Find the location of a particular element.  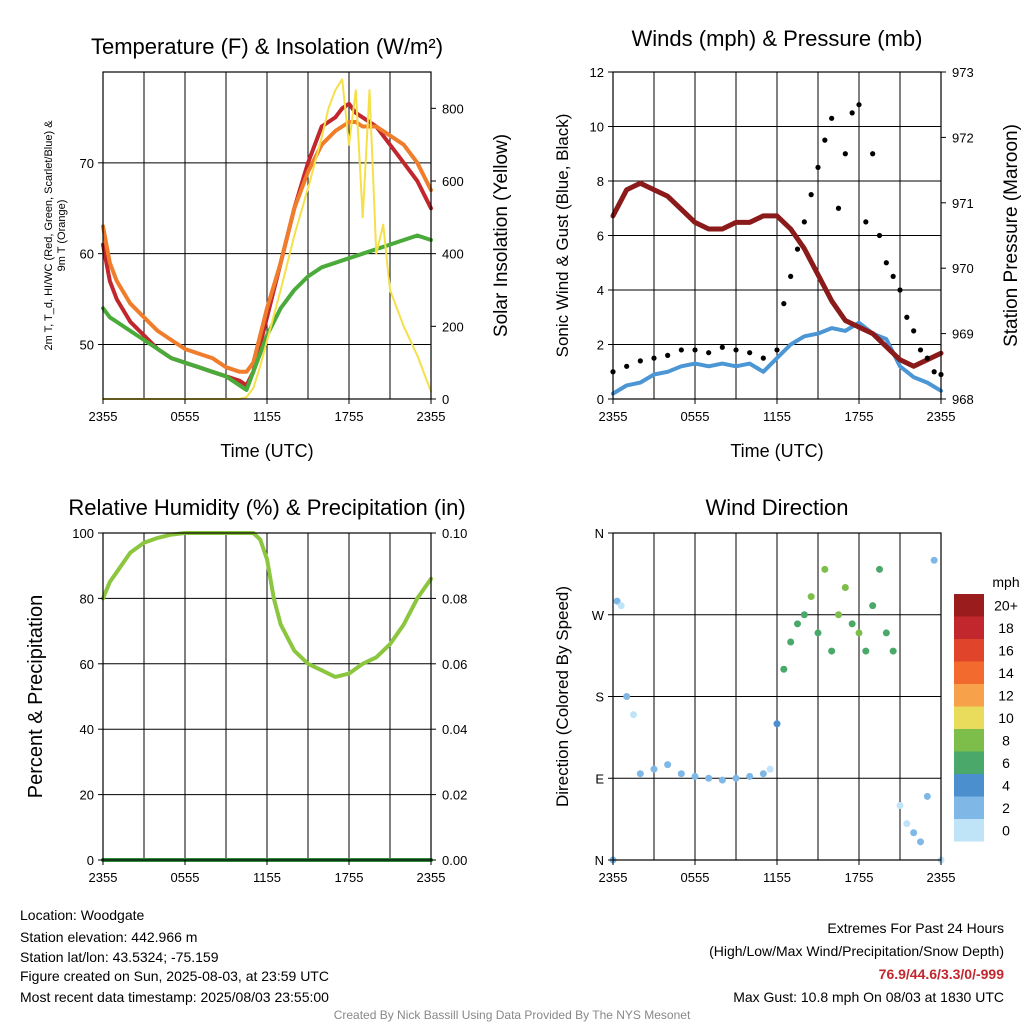

y-left-tick-label: 10 is located at coordinates (597, 127).